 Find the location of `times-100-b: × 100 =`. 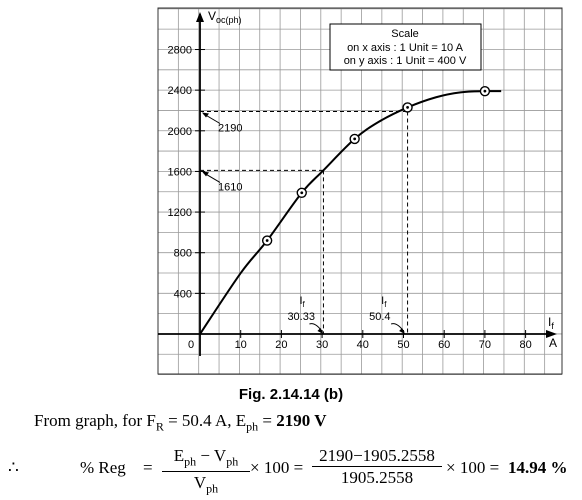

times-100-b: × 100 = is located at coordinates (473, 467).